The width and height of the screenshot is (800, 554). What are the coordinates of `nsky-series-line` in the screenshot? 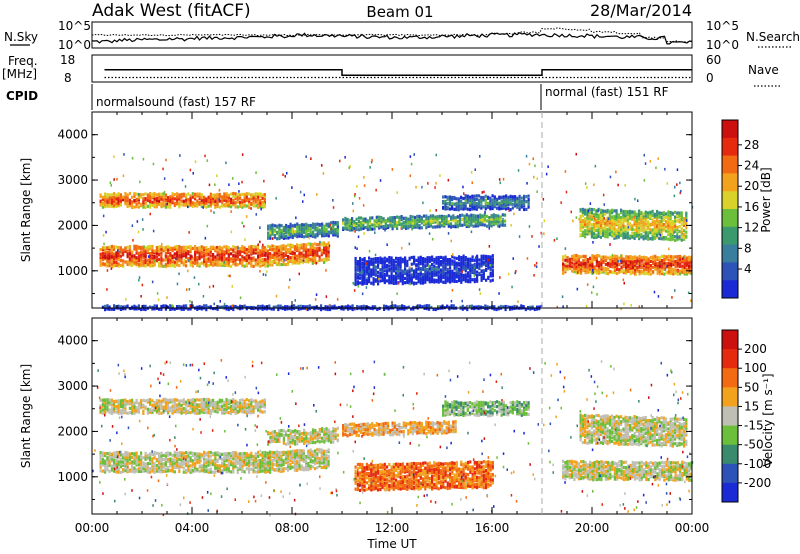 It's located at (392, 38).